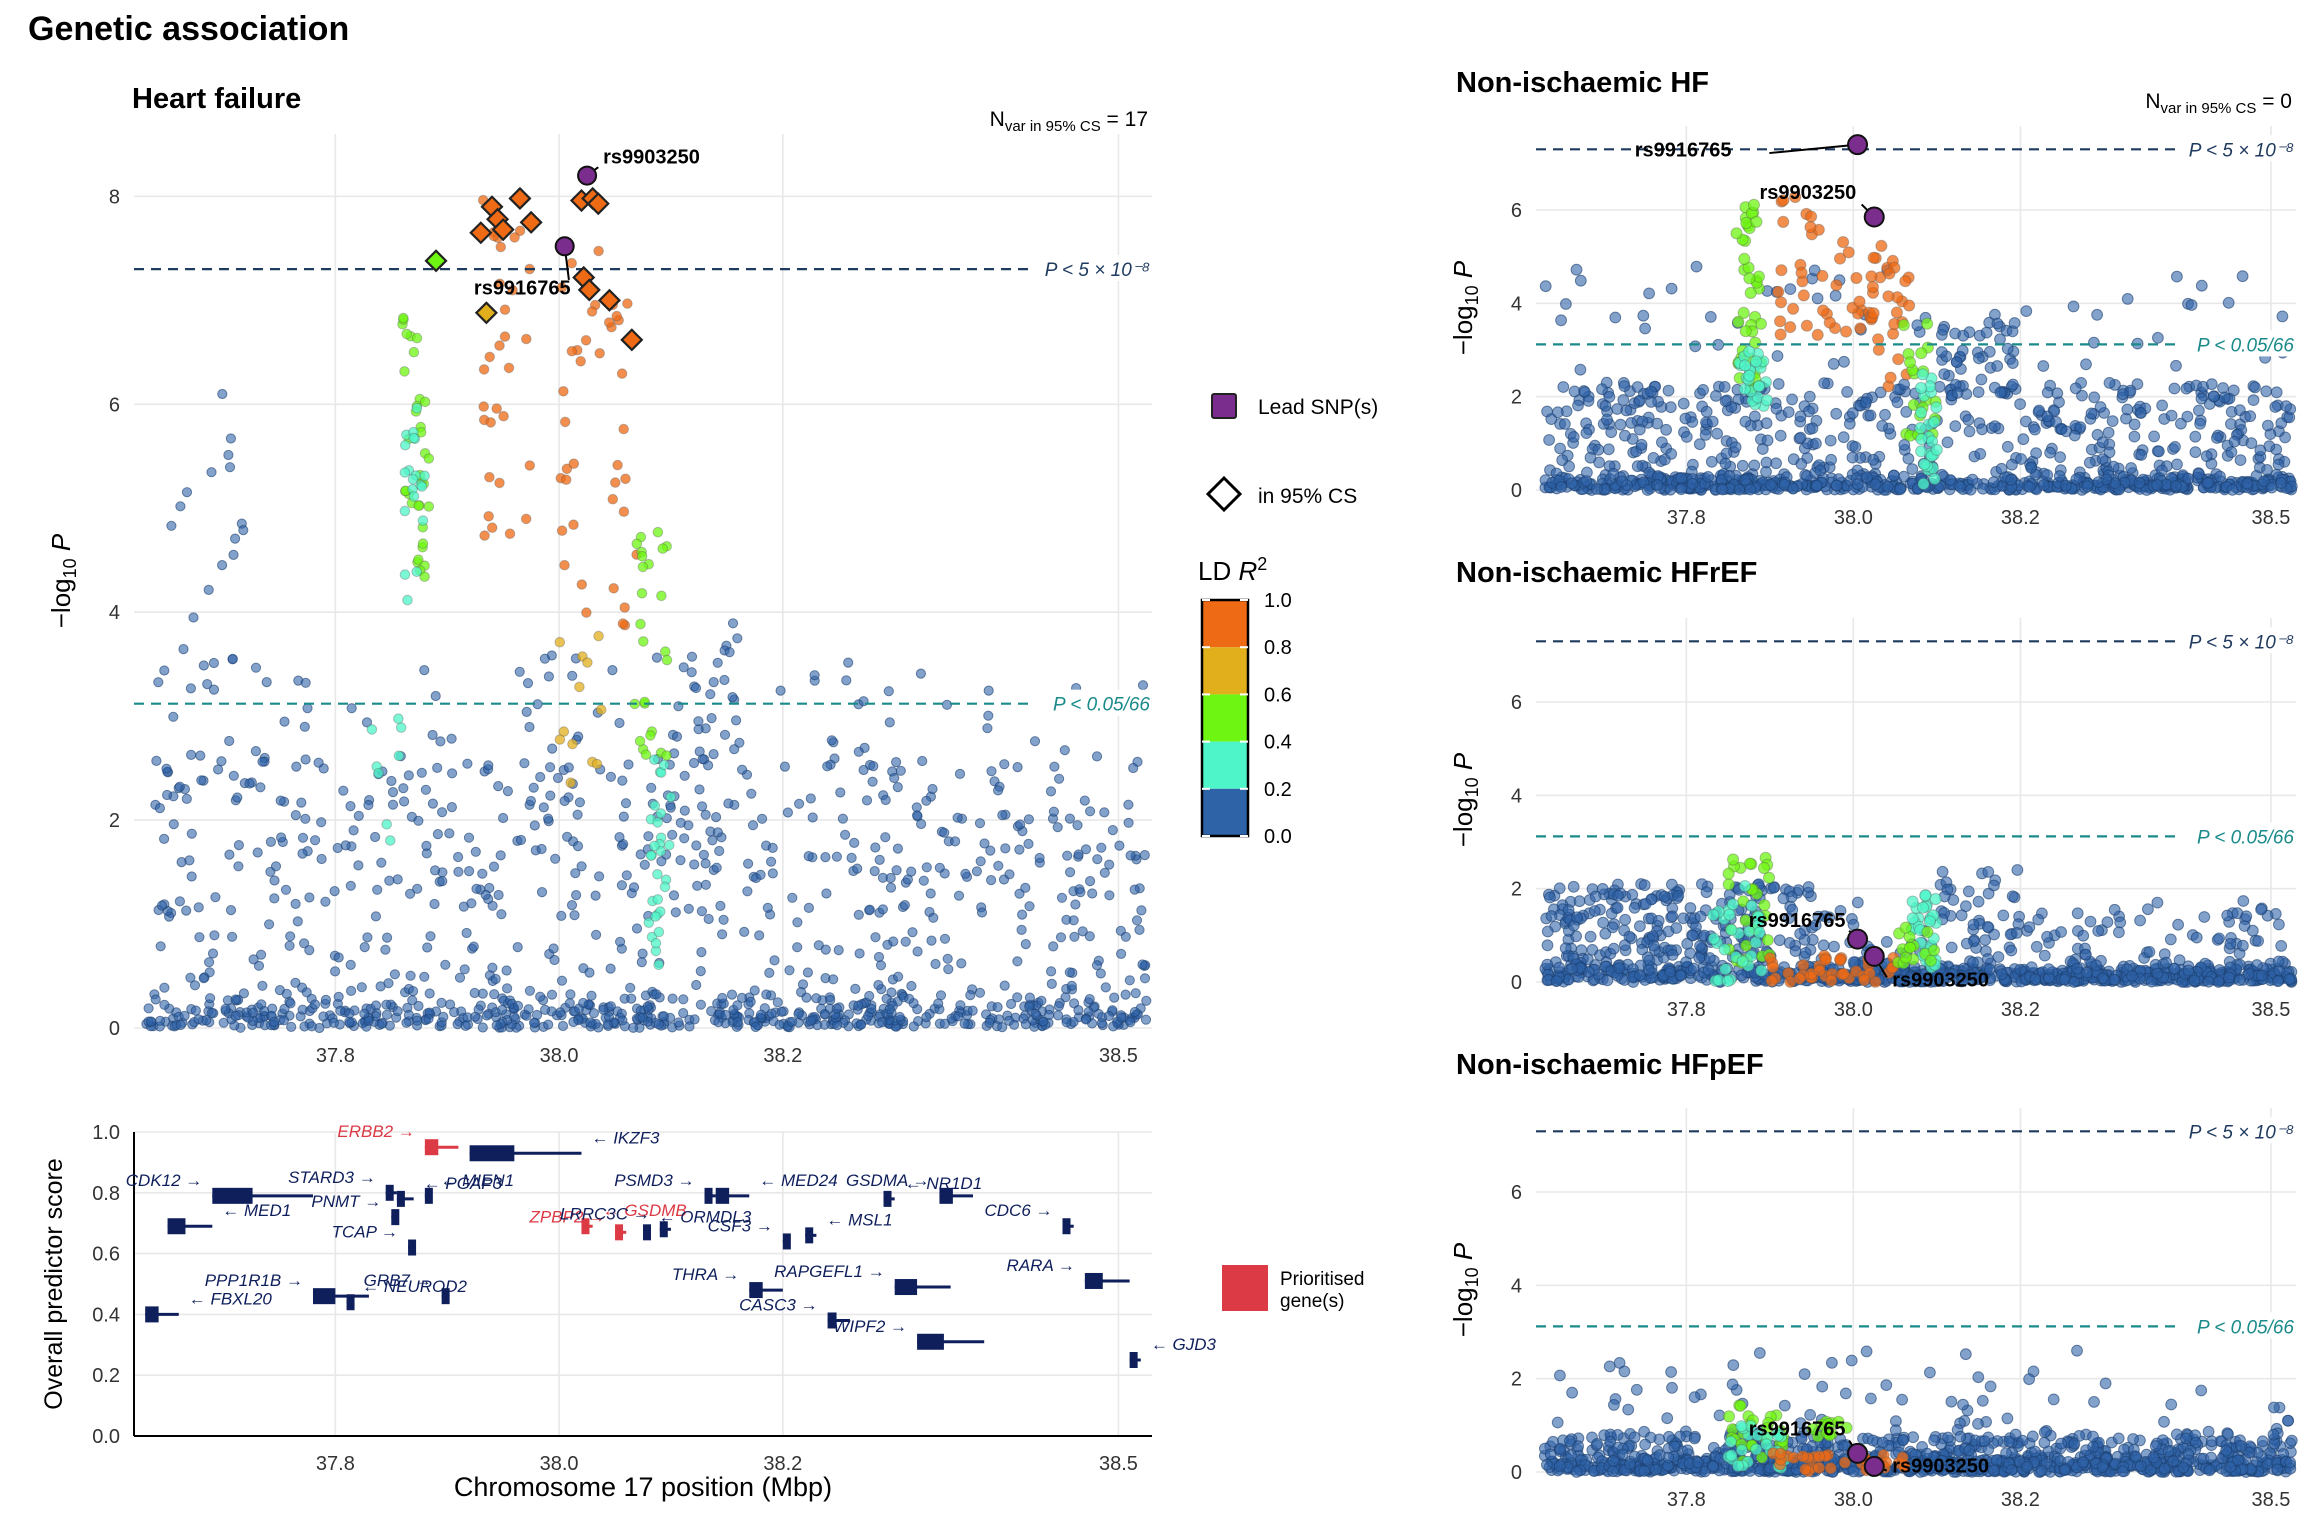  Describe the element at coordinates (477, 1180) in the screenshot. I see `gene-label: ← MIEN1` at that location.